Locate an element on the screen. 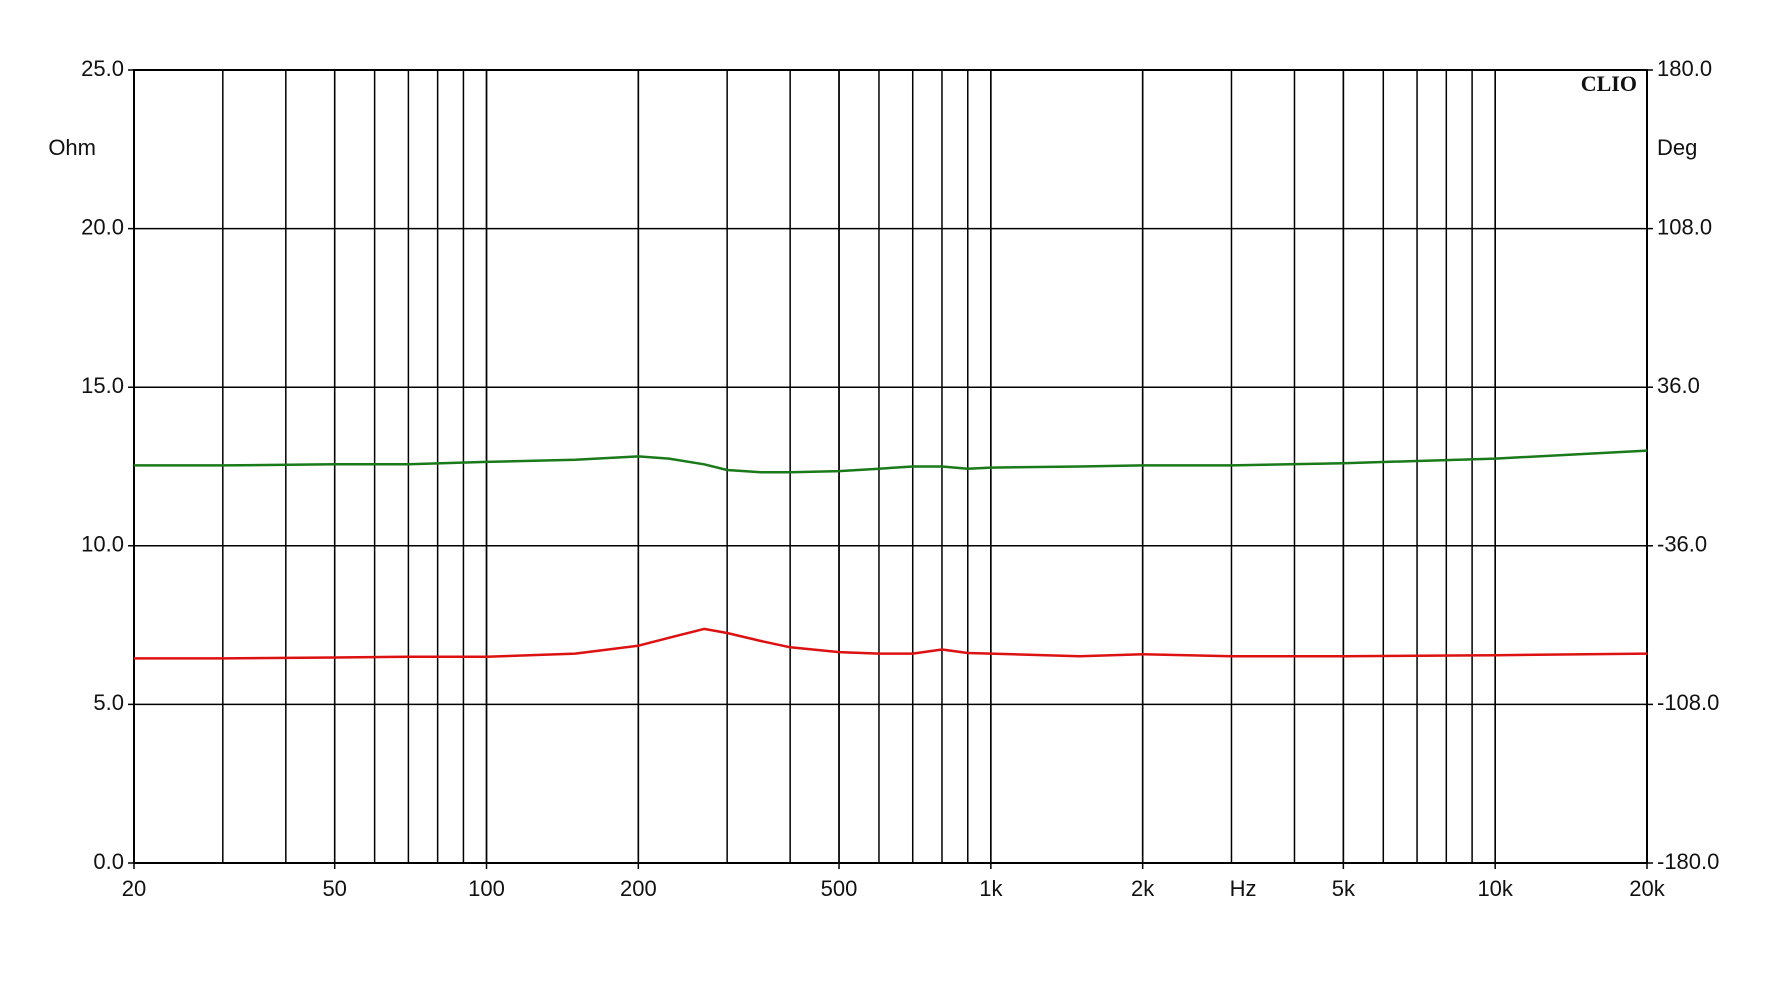 The height and width of the screenshot is (1001, 1772). x-tick-label: 2k is located at coordinates (1143, 888).